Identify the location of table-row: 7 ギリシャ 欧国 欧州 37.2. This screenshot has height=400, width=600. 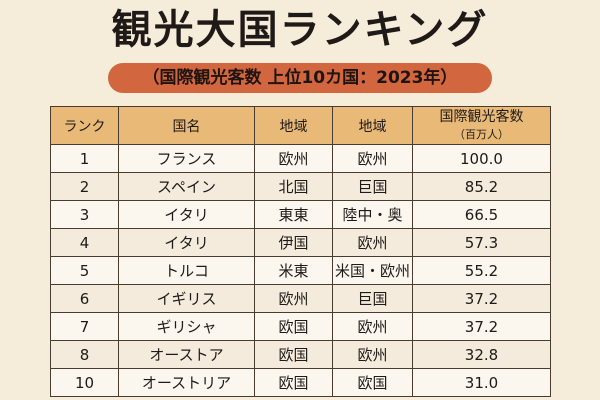
(300, 326).